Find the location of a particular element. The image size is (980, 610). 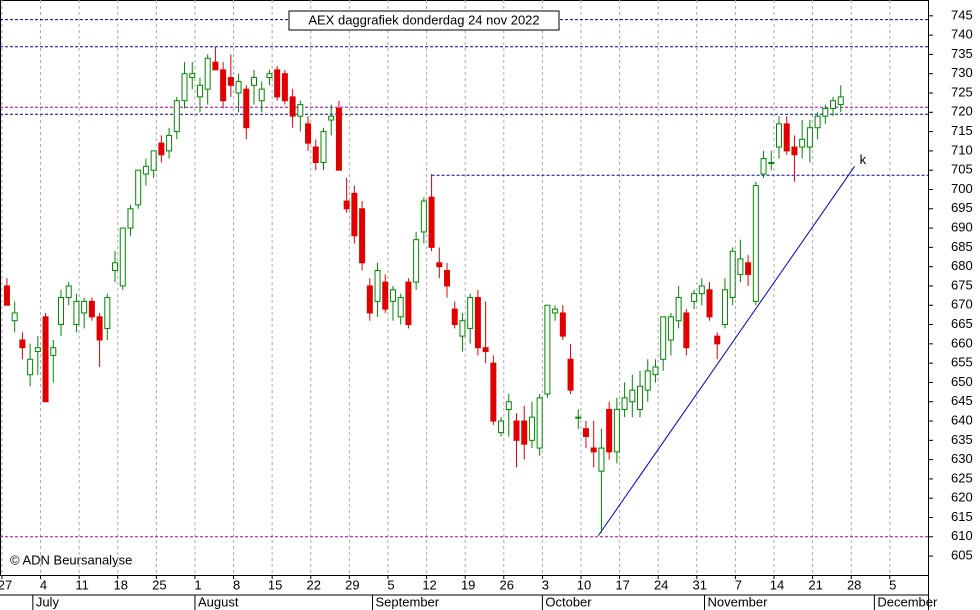

x-tick-label: 17 is located at coordinates (622, 584).